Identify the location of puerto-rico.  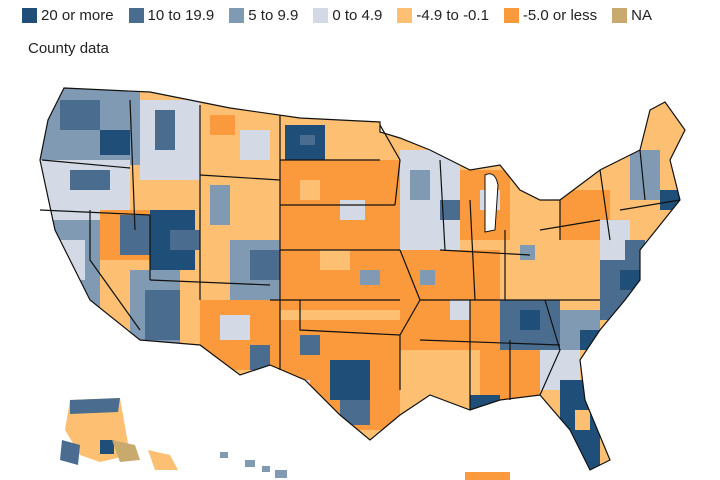
(487, 476).